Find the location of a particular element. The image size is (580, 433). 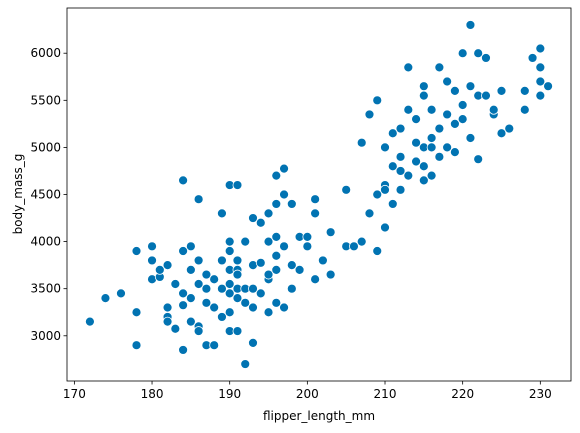

y-tick-label: 4500 is located at coordinates (45, 195).